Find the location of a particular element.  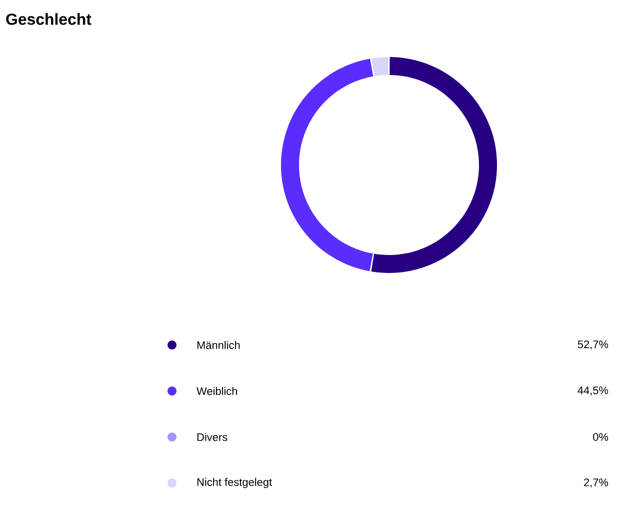

legend-label: Männlich is located at coordinates (218, 345).